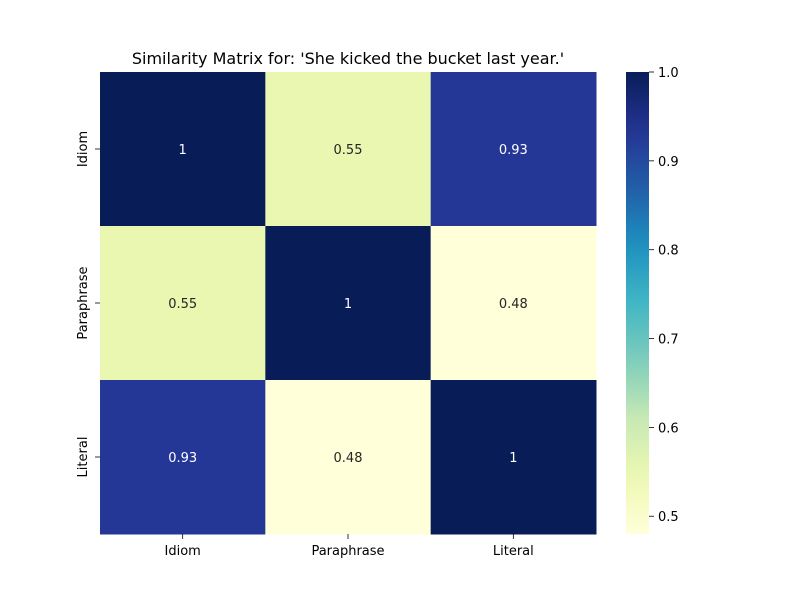  I want to click on x-axis: Idiom Paraphrase Literal, so click(349, 546).